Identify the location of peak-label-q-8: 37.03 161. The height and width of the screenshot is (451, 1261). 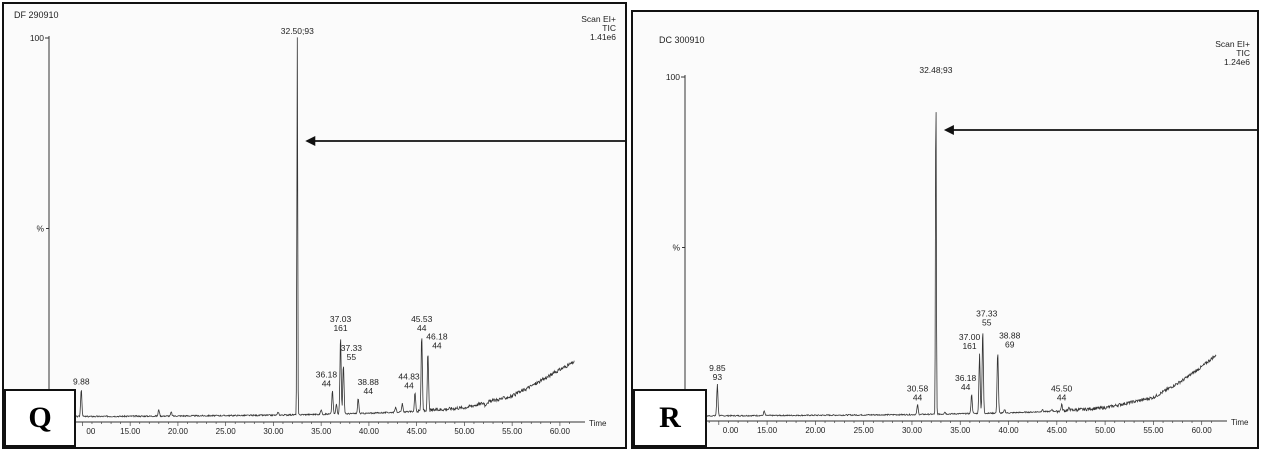
(341, 323).